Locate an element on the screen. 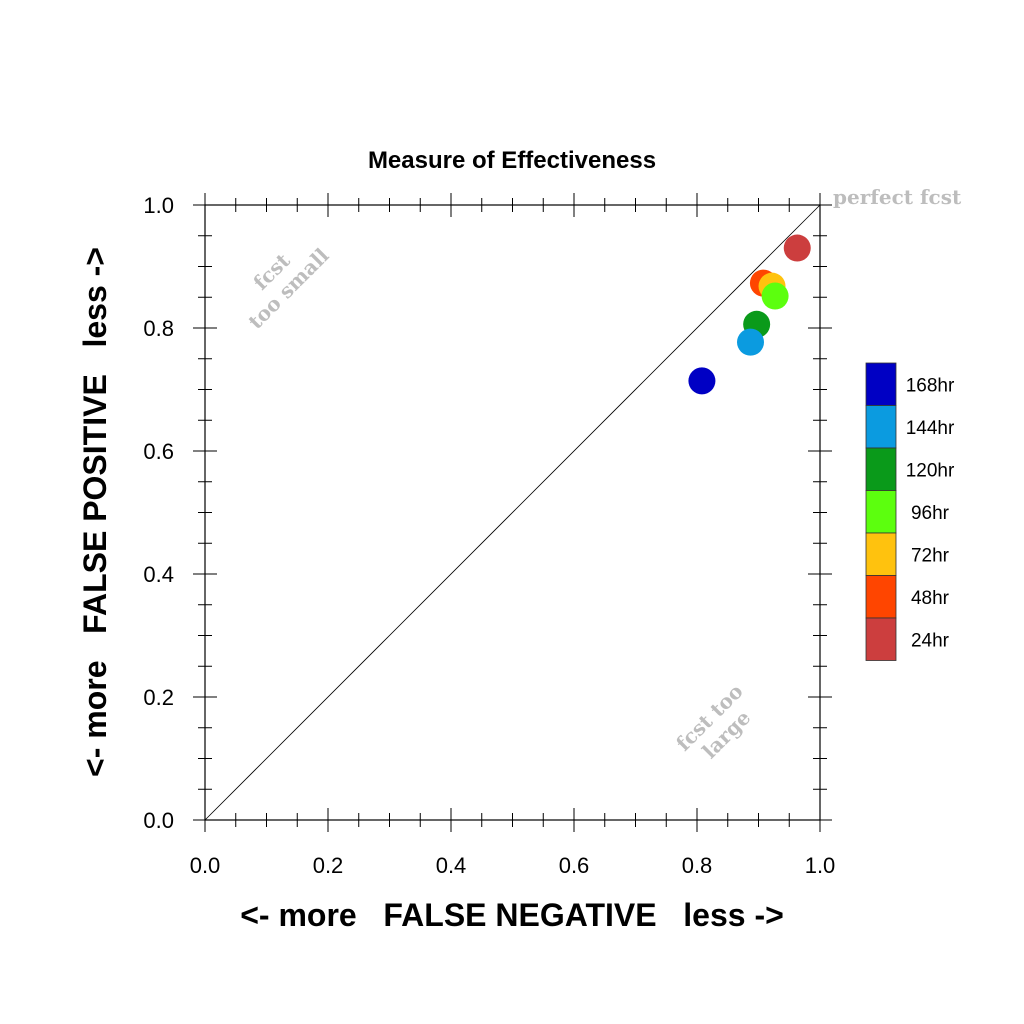 This screenshot has height=1024, width=1024. annotation-too-small-line2: too small is located at coordinates (288, 288).